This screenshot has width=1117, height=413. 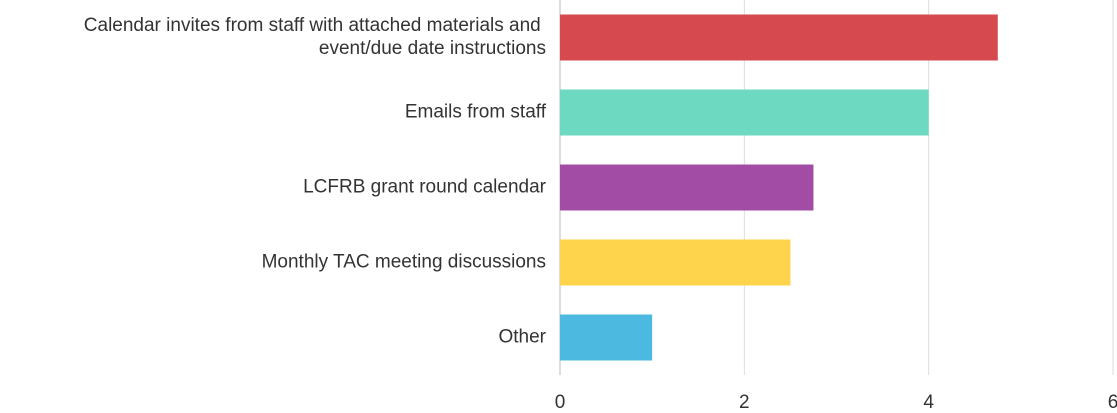 What do you see at coordinates (425, 187) in the screenshot?
I see `y-tick-label: LCFRB grant round calendar` at bounding box center [425, 187].